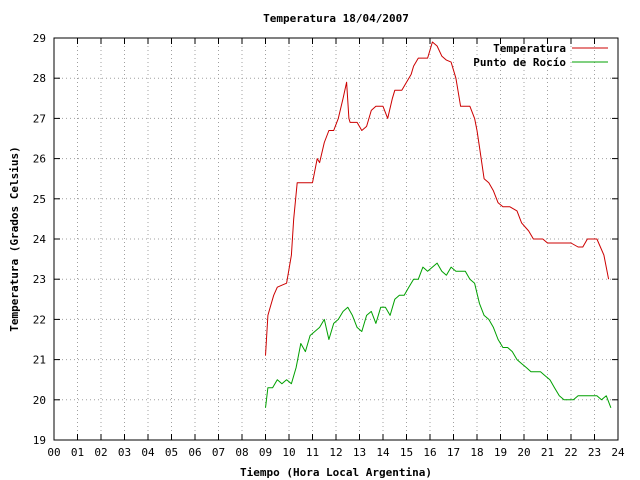 The height and width of the screenshot is (480, 640). Describe the element at coordinates (241, 452) in the screenshot. I see `x-tick-label: 08` at that location.